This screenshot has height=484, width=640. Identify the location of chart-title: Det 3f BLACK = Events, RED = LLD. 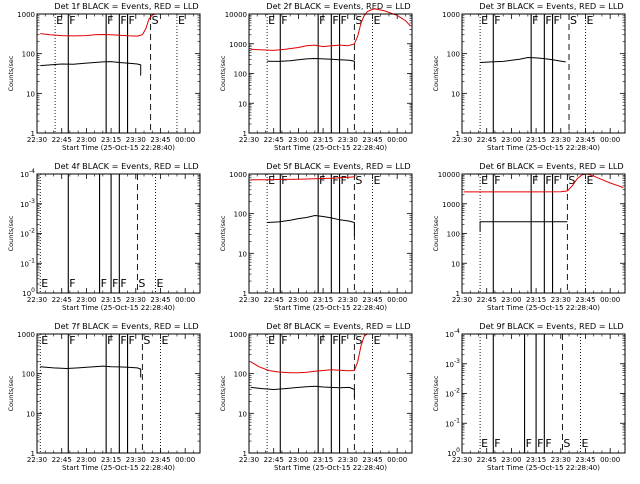
(551, 6).